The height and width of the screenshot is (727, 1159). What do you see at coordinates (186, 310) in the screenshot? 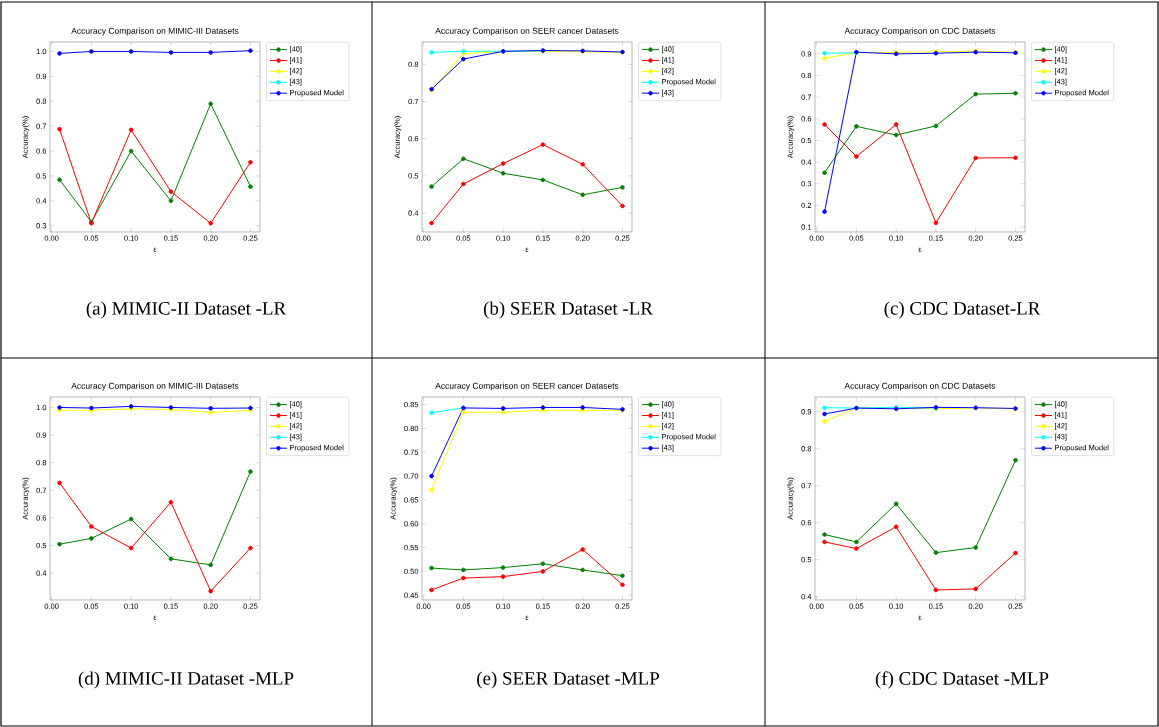
I see `text: (a) MIMIC-II Dataset -LR` at bounding box center [186, 310].